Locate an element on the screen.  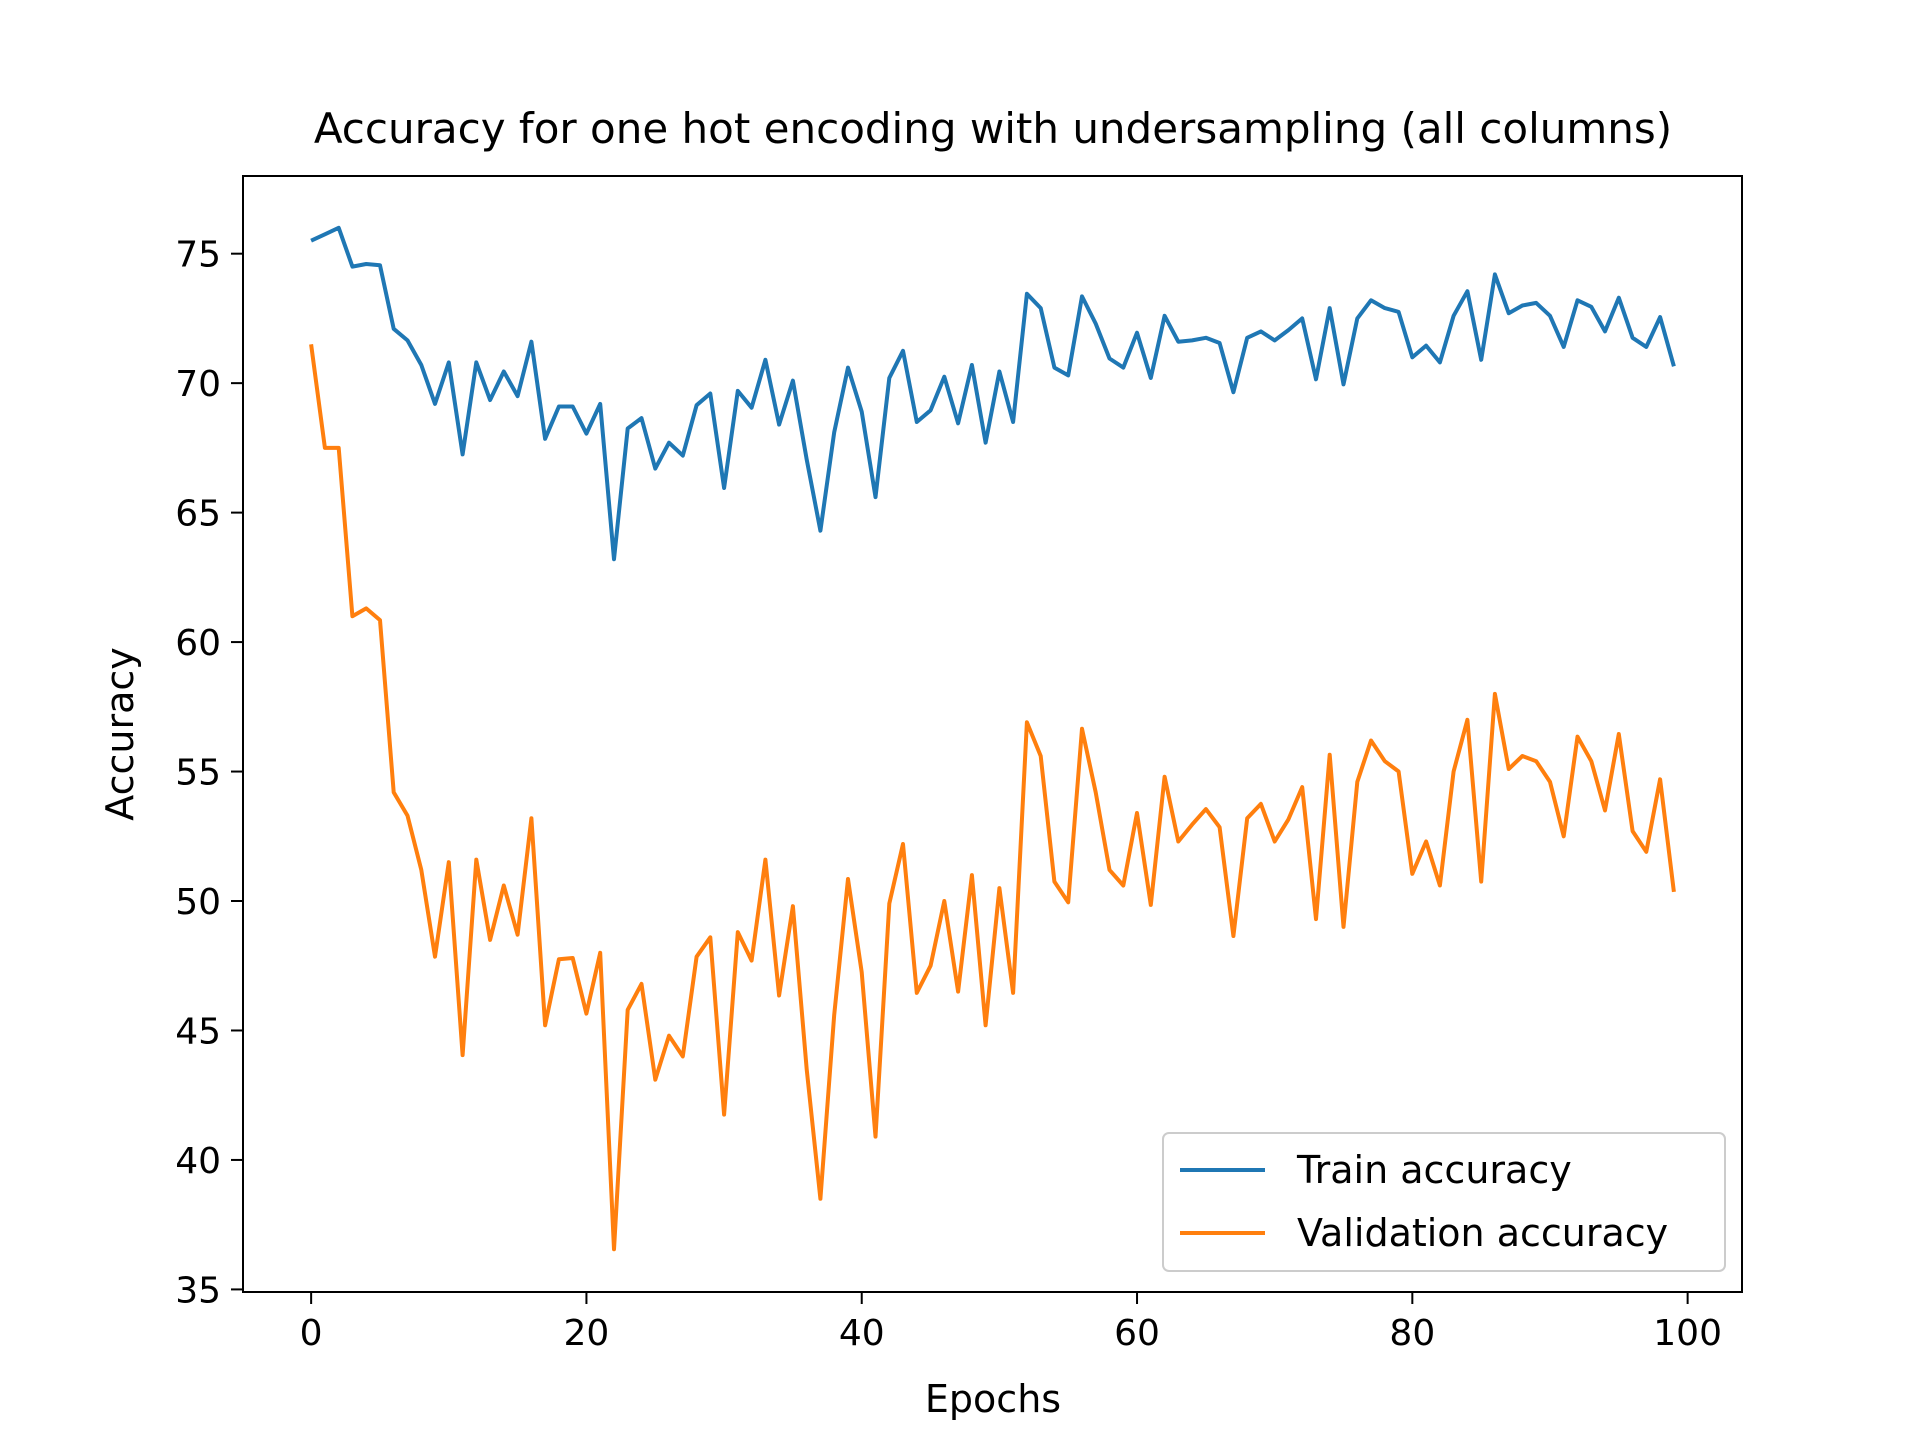
x-axis-label: Epochs is located at coordinates (993, 1399).